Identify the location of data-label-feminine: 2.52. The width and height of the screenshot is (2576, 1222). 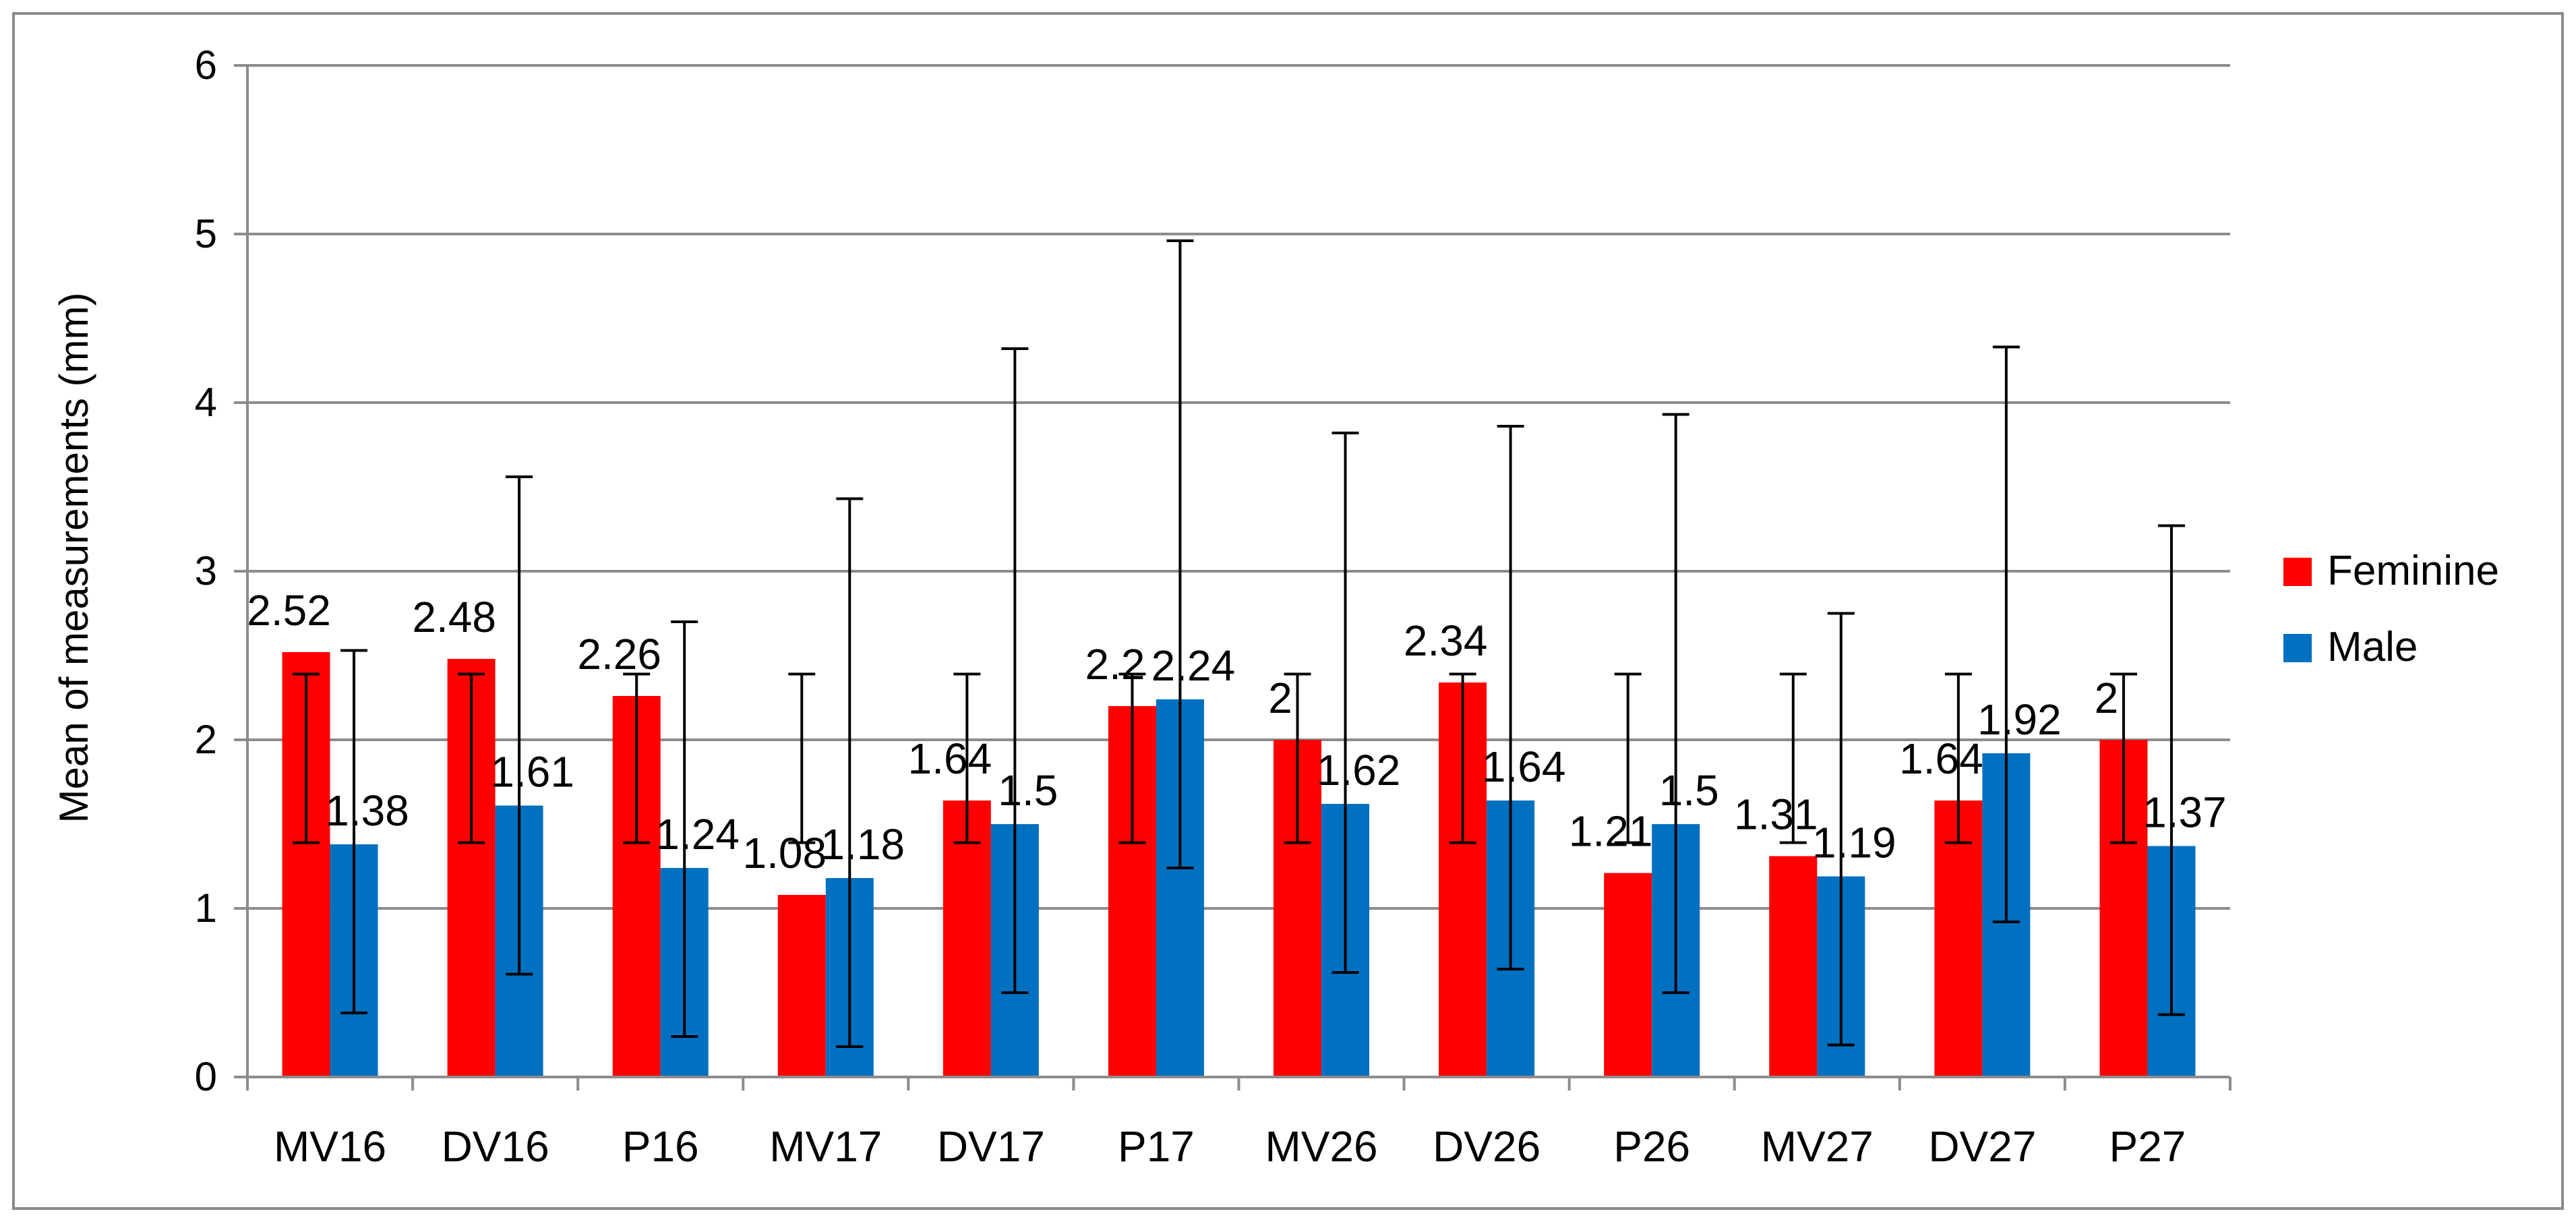
(289, 610).